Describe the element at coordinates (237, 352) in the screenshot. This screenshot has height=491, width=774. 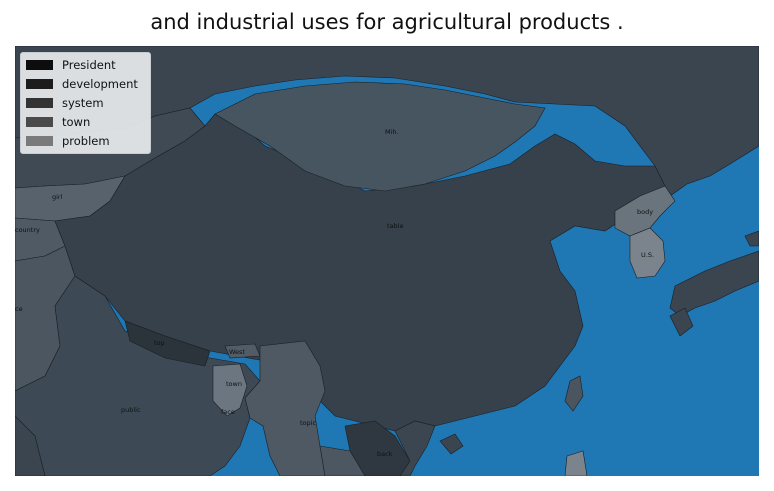
I see `label-bhutan: West` at that location.